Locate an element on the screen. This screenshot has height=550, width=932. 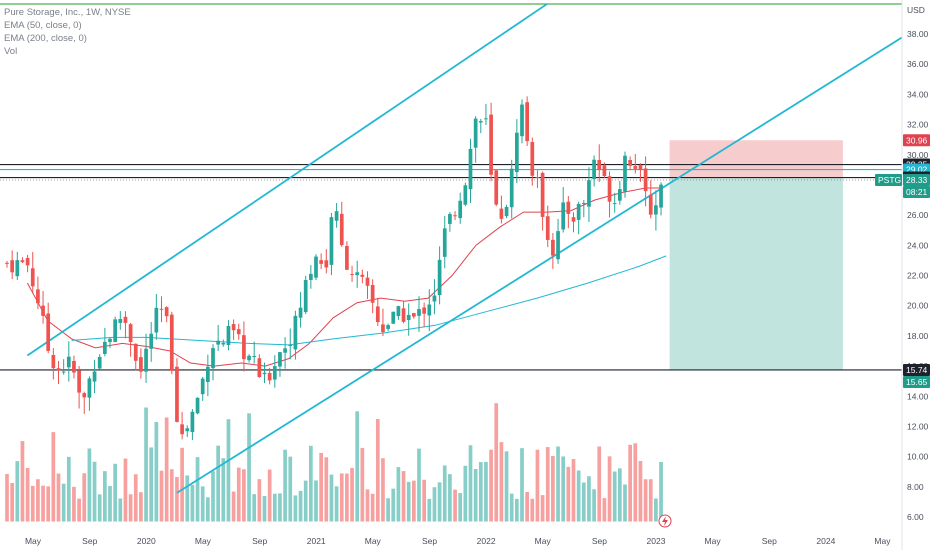
badge-last-bg is located at coordinates (916, 381).